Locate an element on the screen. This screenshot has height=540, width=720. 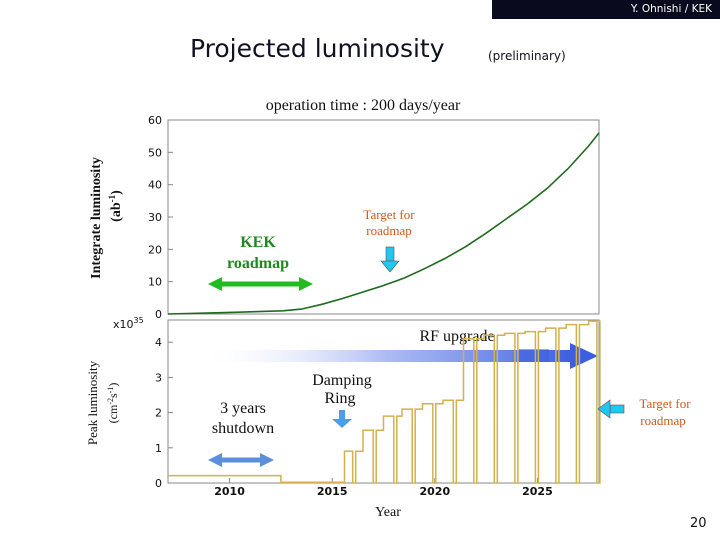
bottom-target-arrow is located at coordinates (611, 409).